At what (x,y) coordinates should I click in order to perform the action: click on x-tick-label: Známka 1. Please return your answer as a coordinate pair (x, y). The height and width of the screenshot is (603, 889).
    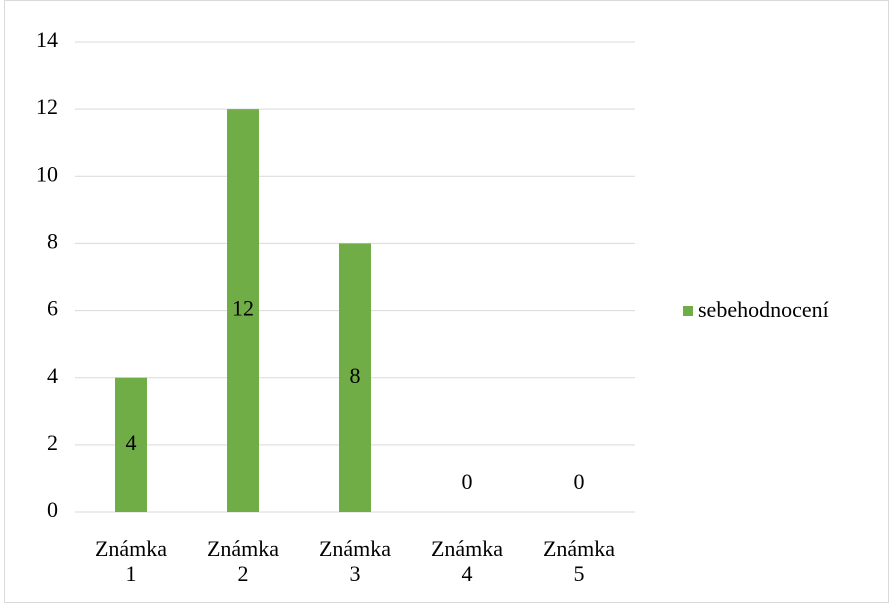
    Looking at the image, I should click on (131, 561).